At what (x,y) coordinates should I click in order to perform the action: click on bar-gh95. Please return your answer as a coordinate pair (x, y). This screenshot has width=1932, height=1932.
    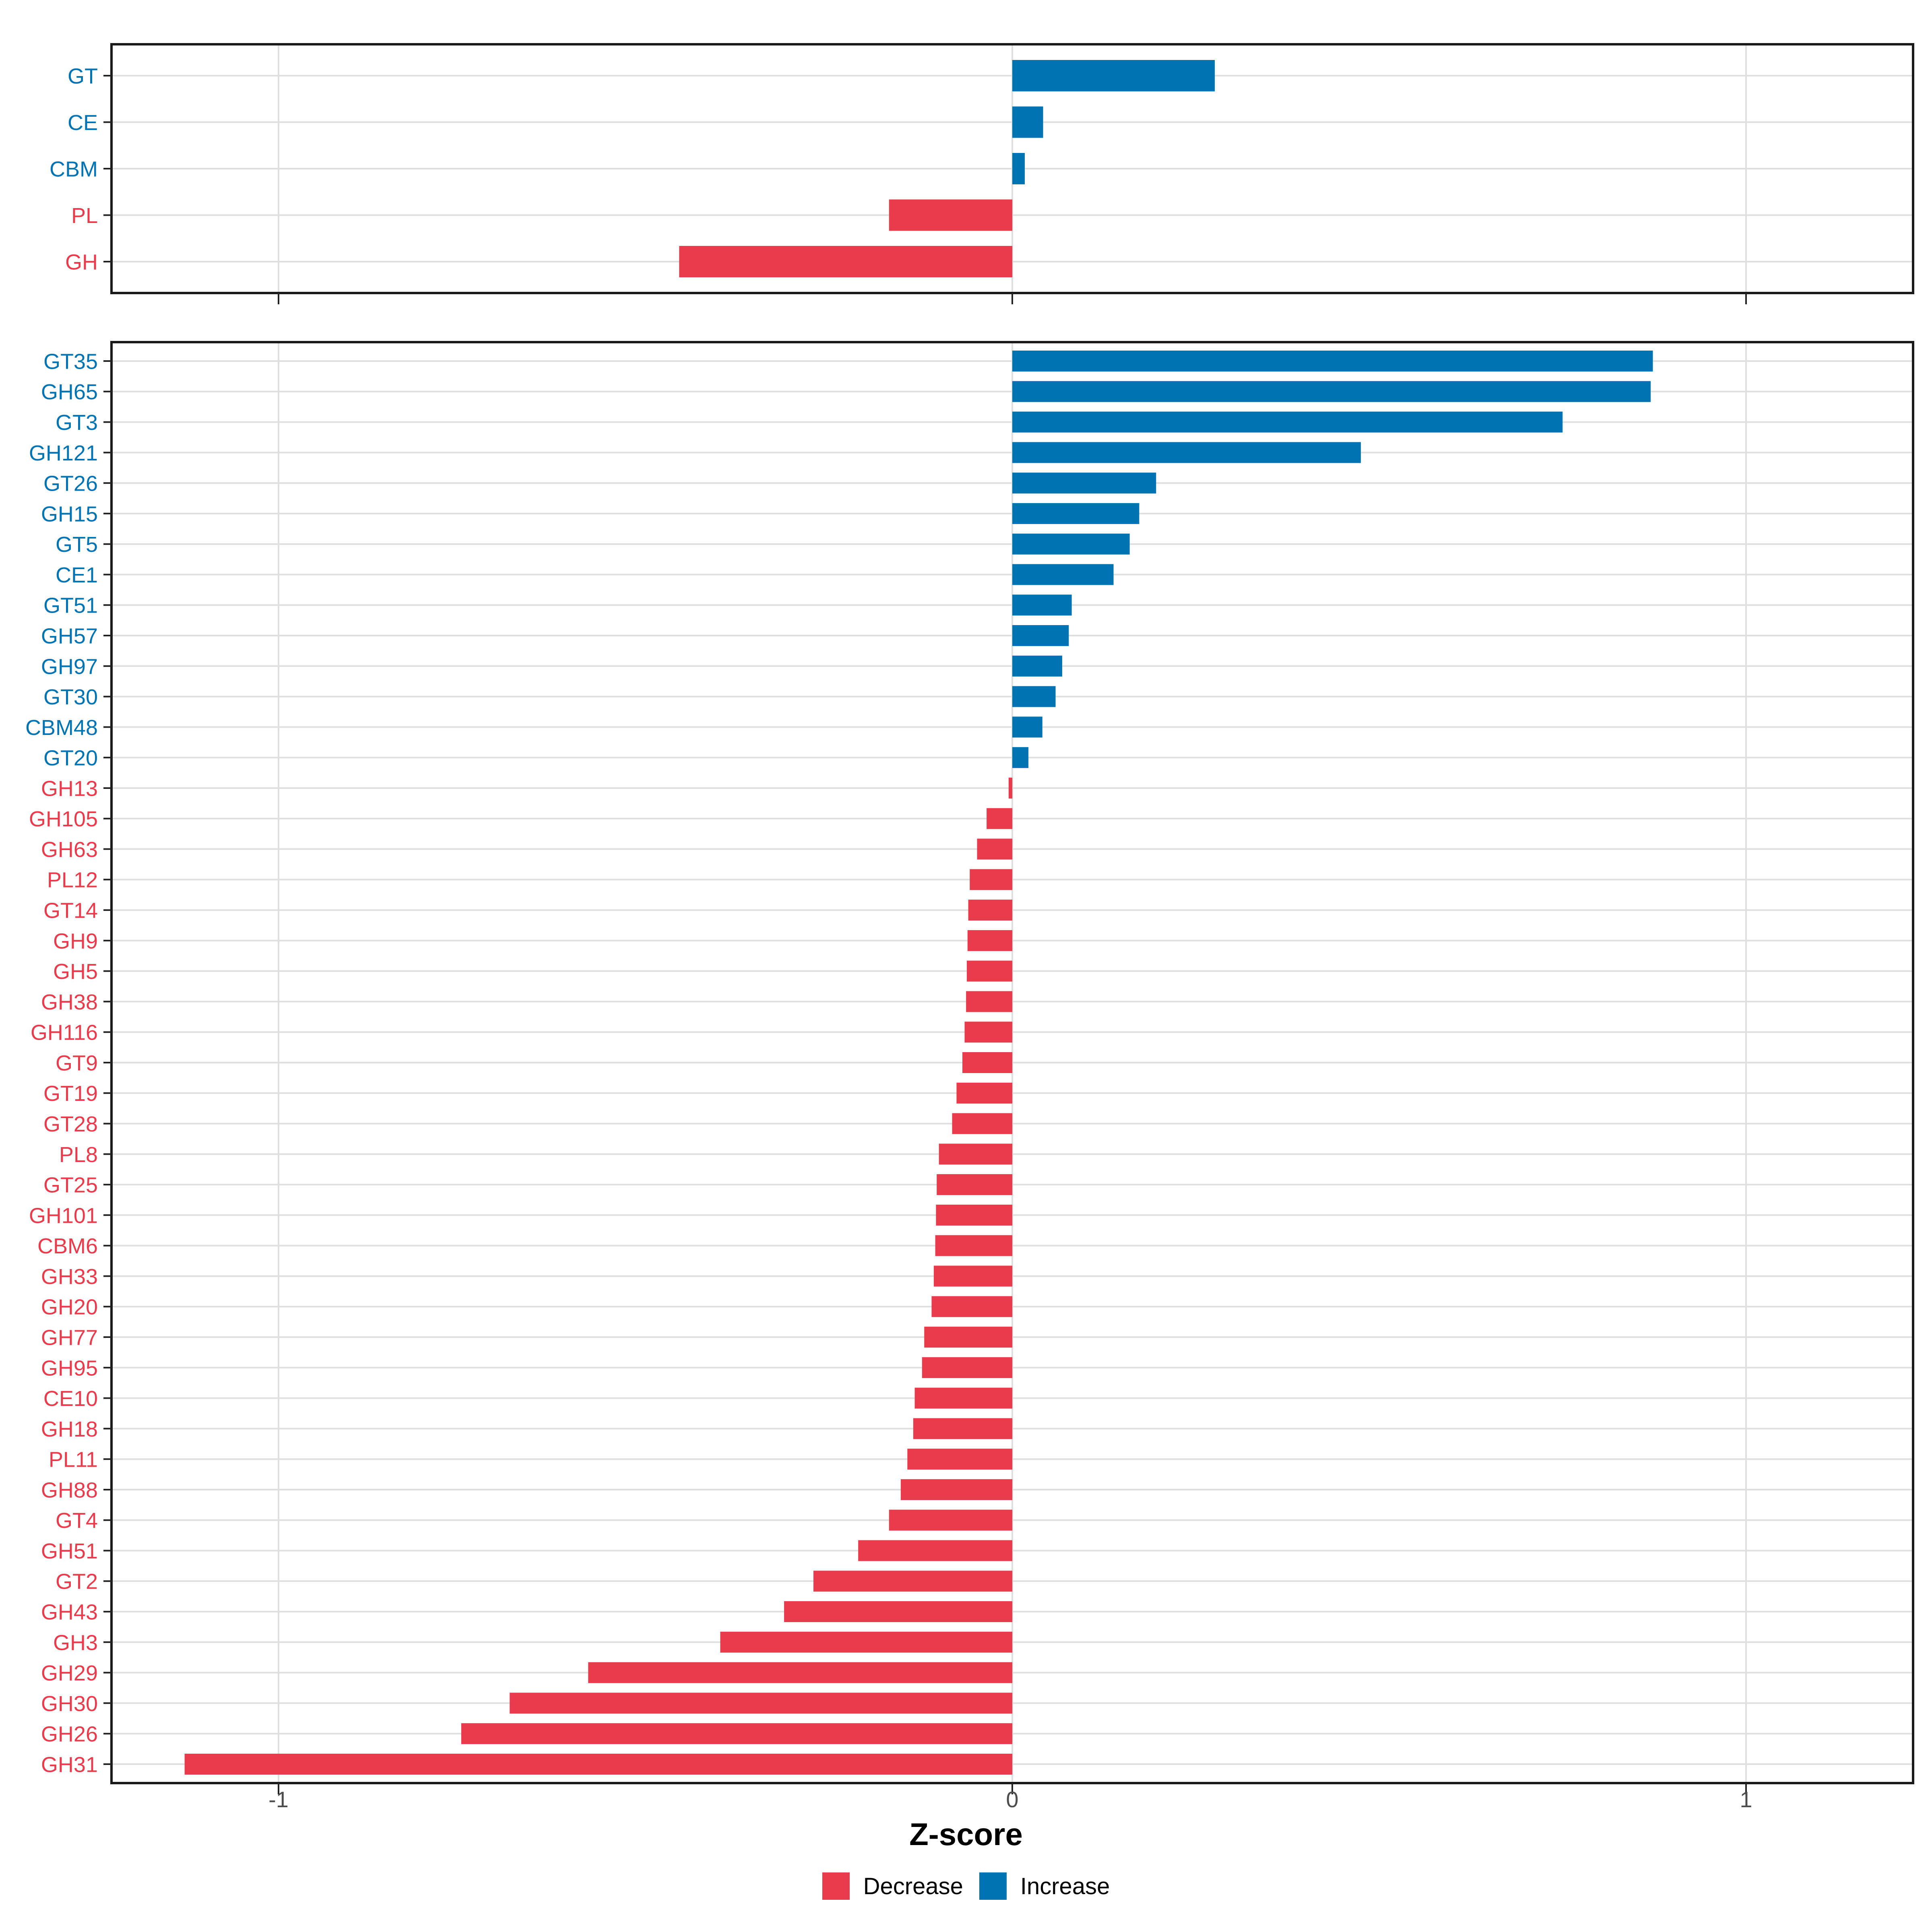
    Looking at the image, I should click on (967, 1367).